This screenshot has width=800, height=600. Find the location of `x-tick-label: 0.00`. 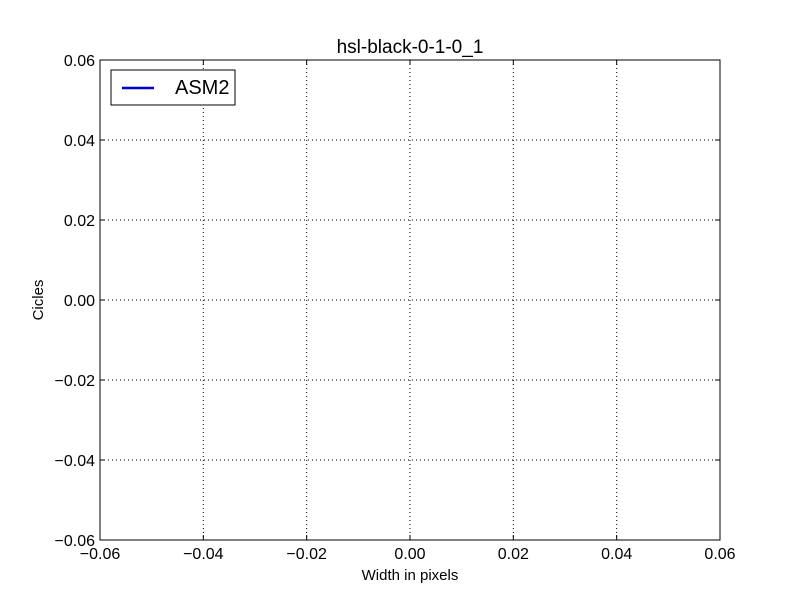

x-tick-label: 0.00 is located at coordinates (409, 554).